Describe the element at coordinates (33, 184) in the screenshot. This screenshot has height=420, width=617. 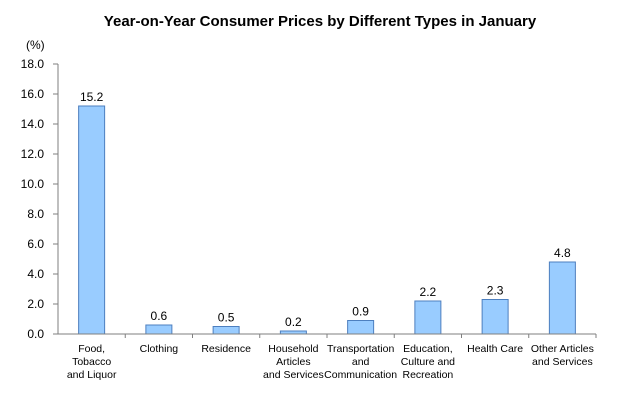
I see `y-tick-label: 10.0` at that location.